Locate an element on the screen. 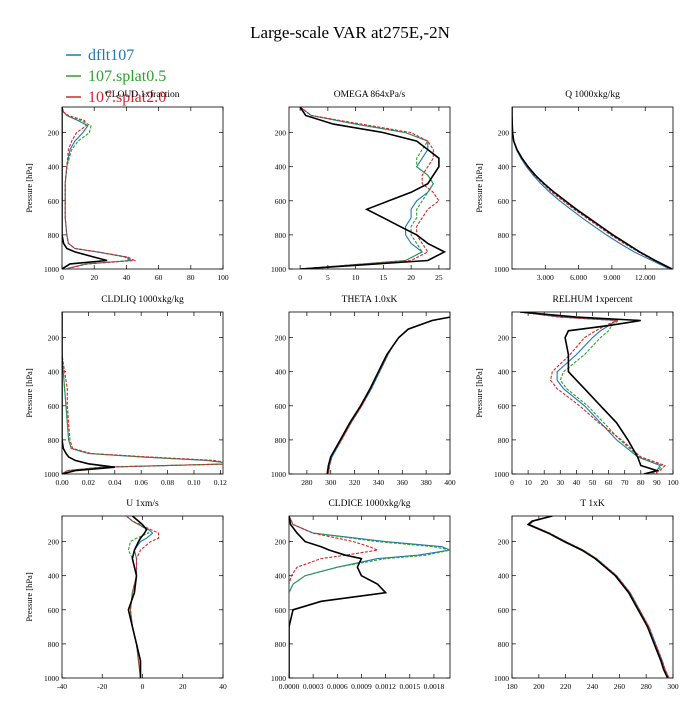 The image size is (700, 705). x-tick-label: 0.10 is located at coordinates (193, 482).